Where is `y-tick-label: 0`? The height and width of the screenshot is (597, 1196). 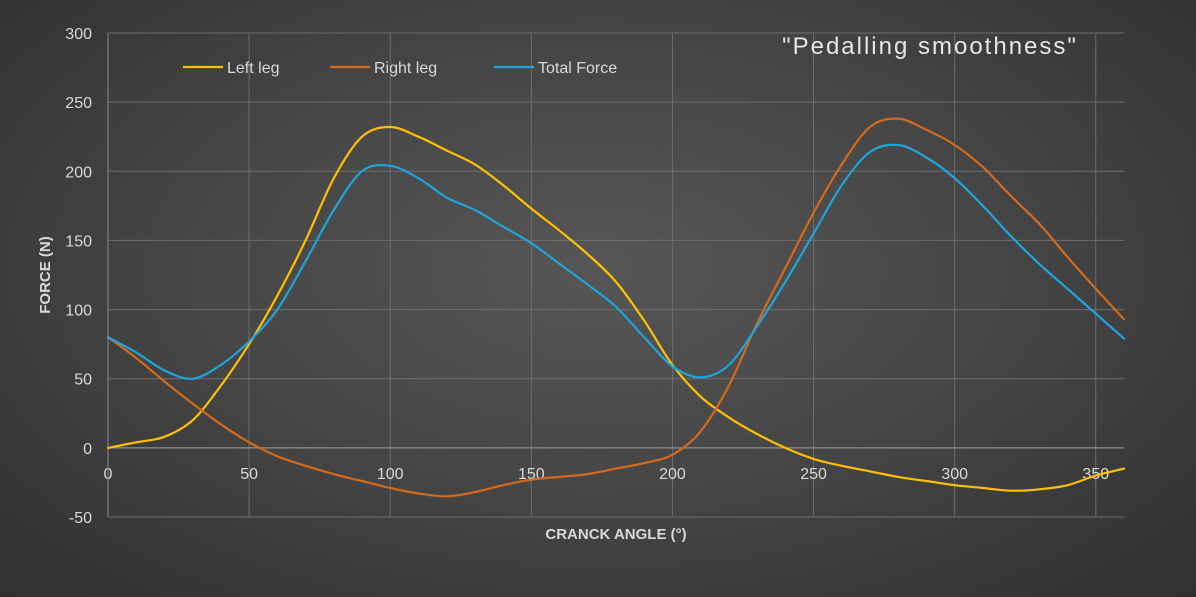
y-tick-label: 0 is located at coordinates (87, 449).